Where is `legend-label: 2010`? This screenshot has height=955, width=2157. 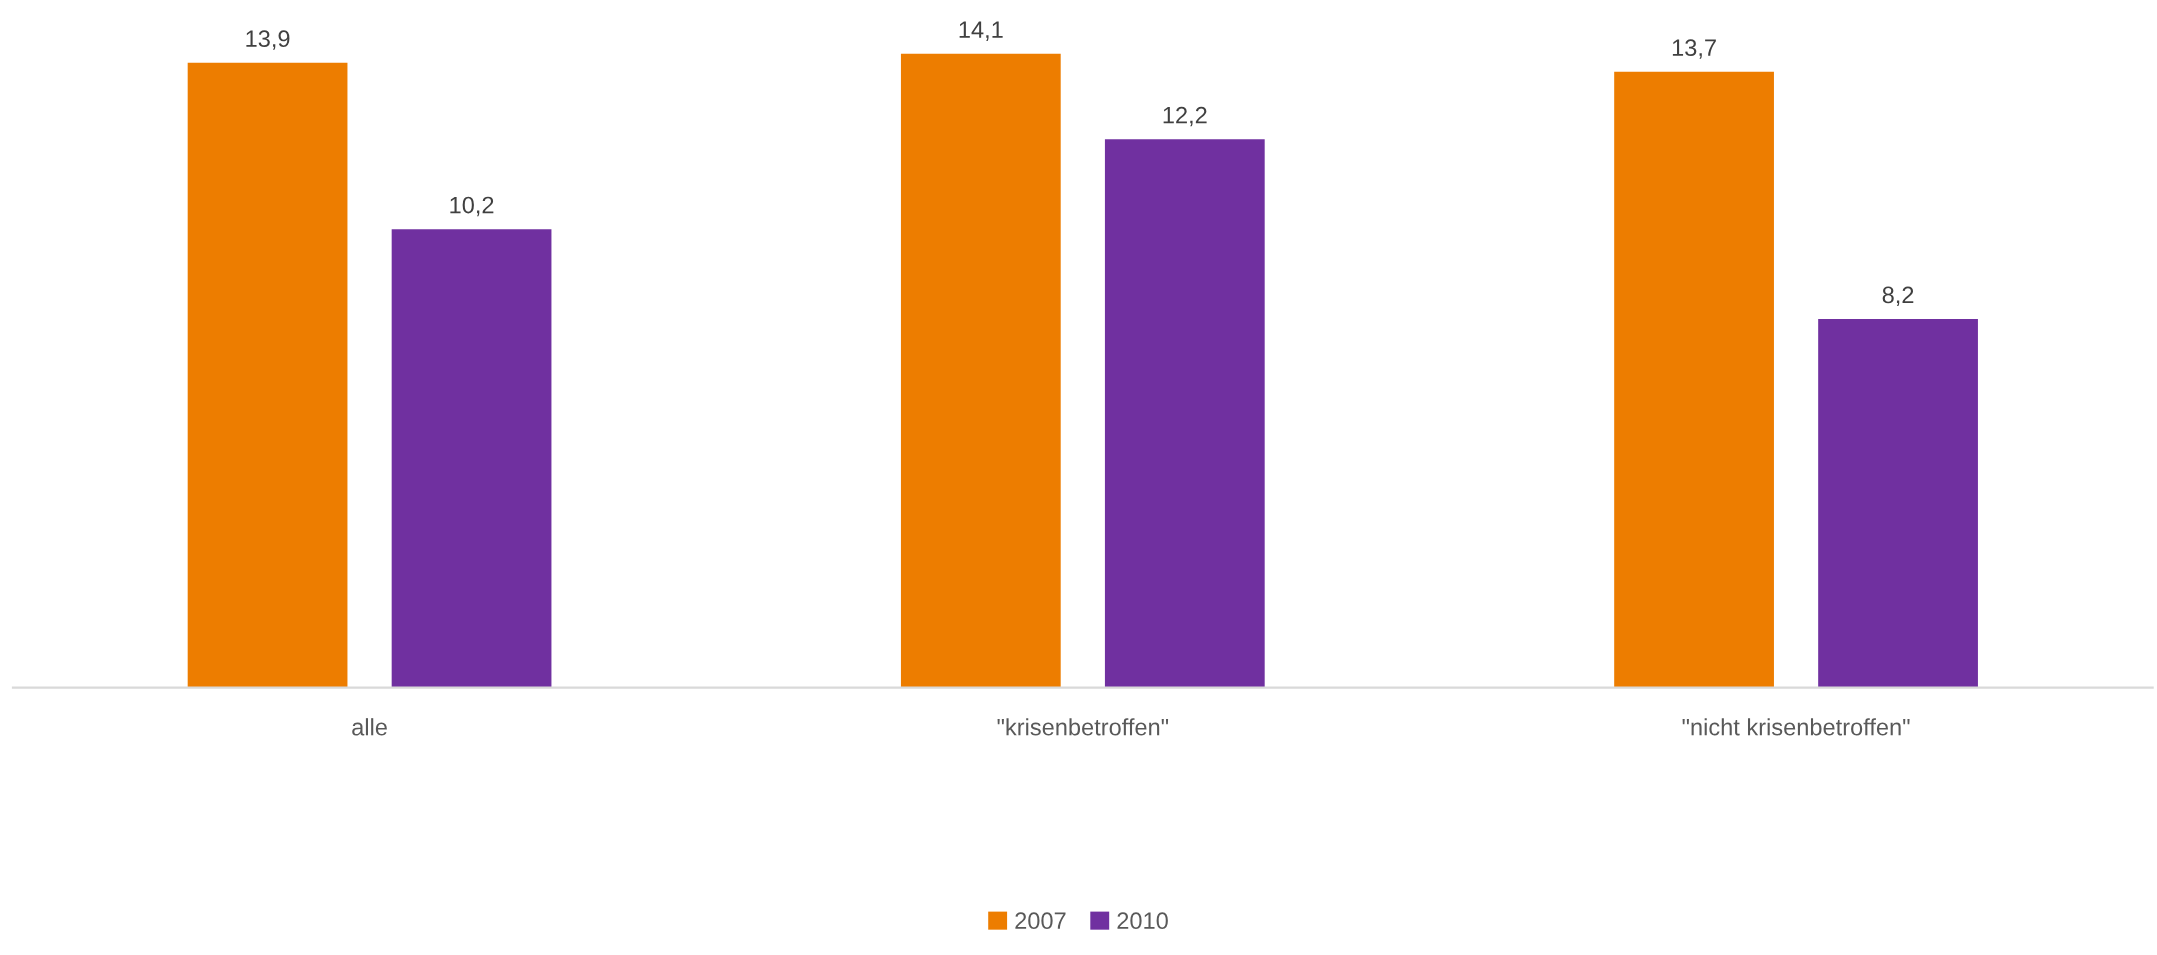
legend-label: 2010 is located at coordinates (1142, 921).